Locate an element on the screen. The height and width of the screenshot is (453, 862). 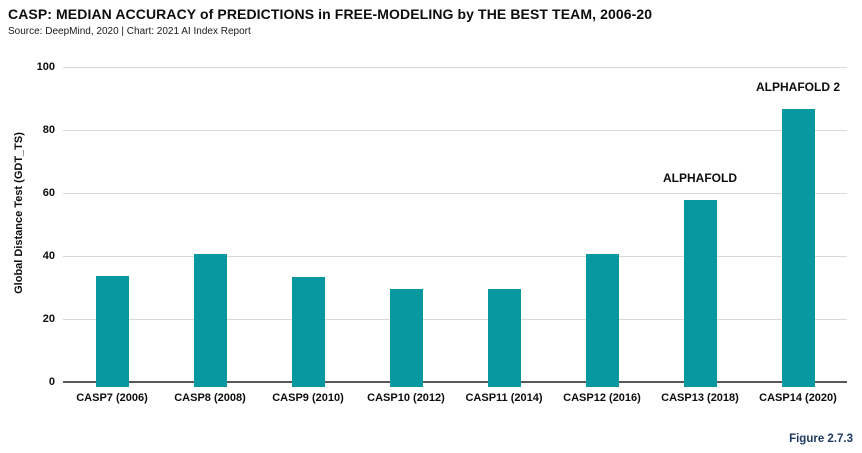
bar-casp8 is located at coordinates (210, 320).